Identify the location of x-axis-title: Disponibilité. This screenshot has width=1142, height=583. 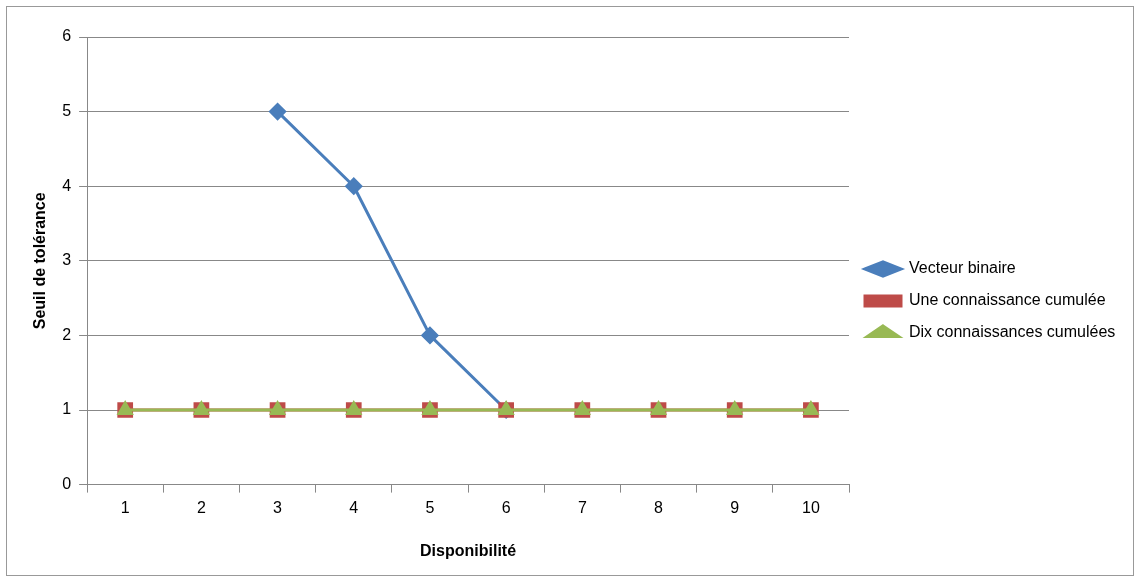
(468, 550).